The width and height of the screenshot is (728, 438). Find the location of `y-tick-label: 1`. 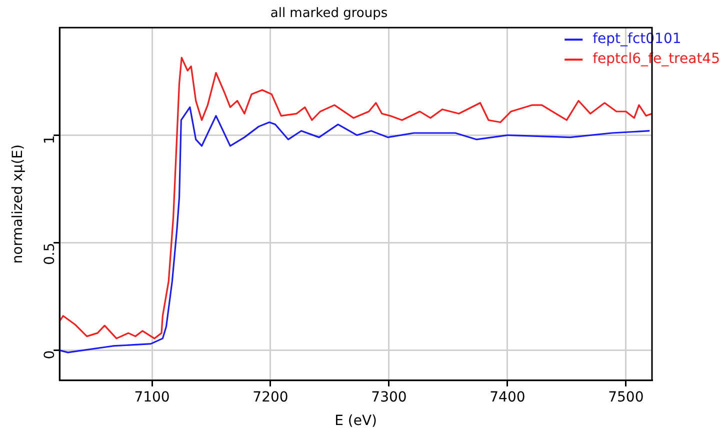

y-tick-label: 1 is located at coordinates (50, 139).